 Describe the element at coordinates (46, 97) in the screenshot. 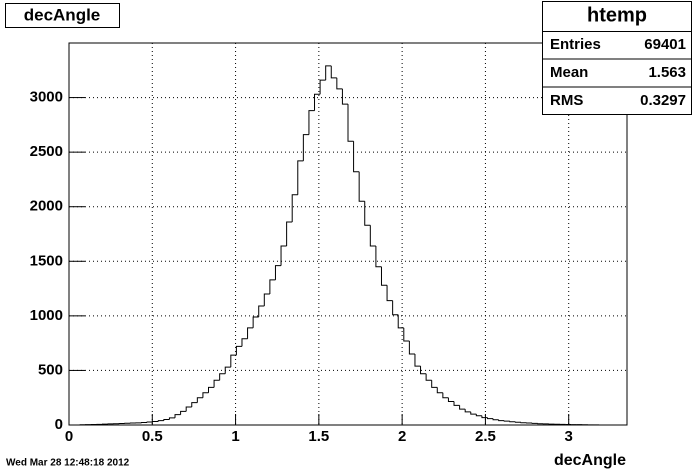

I see `y-tick-label: 3000` at that location.